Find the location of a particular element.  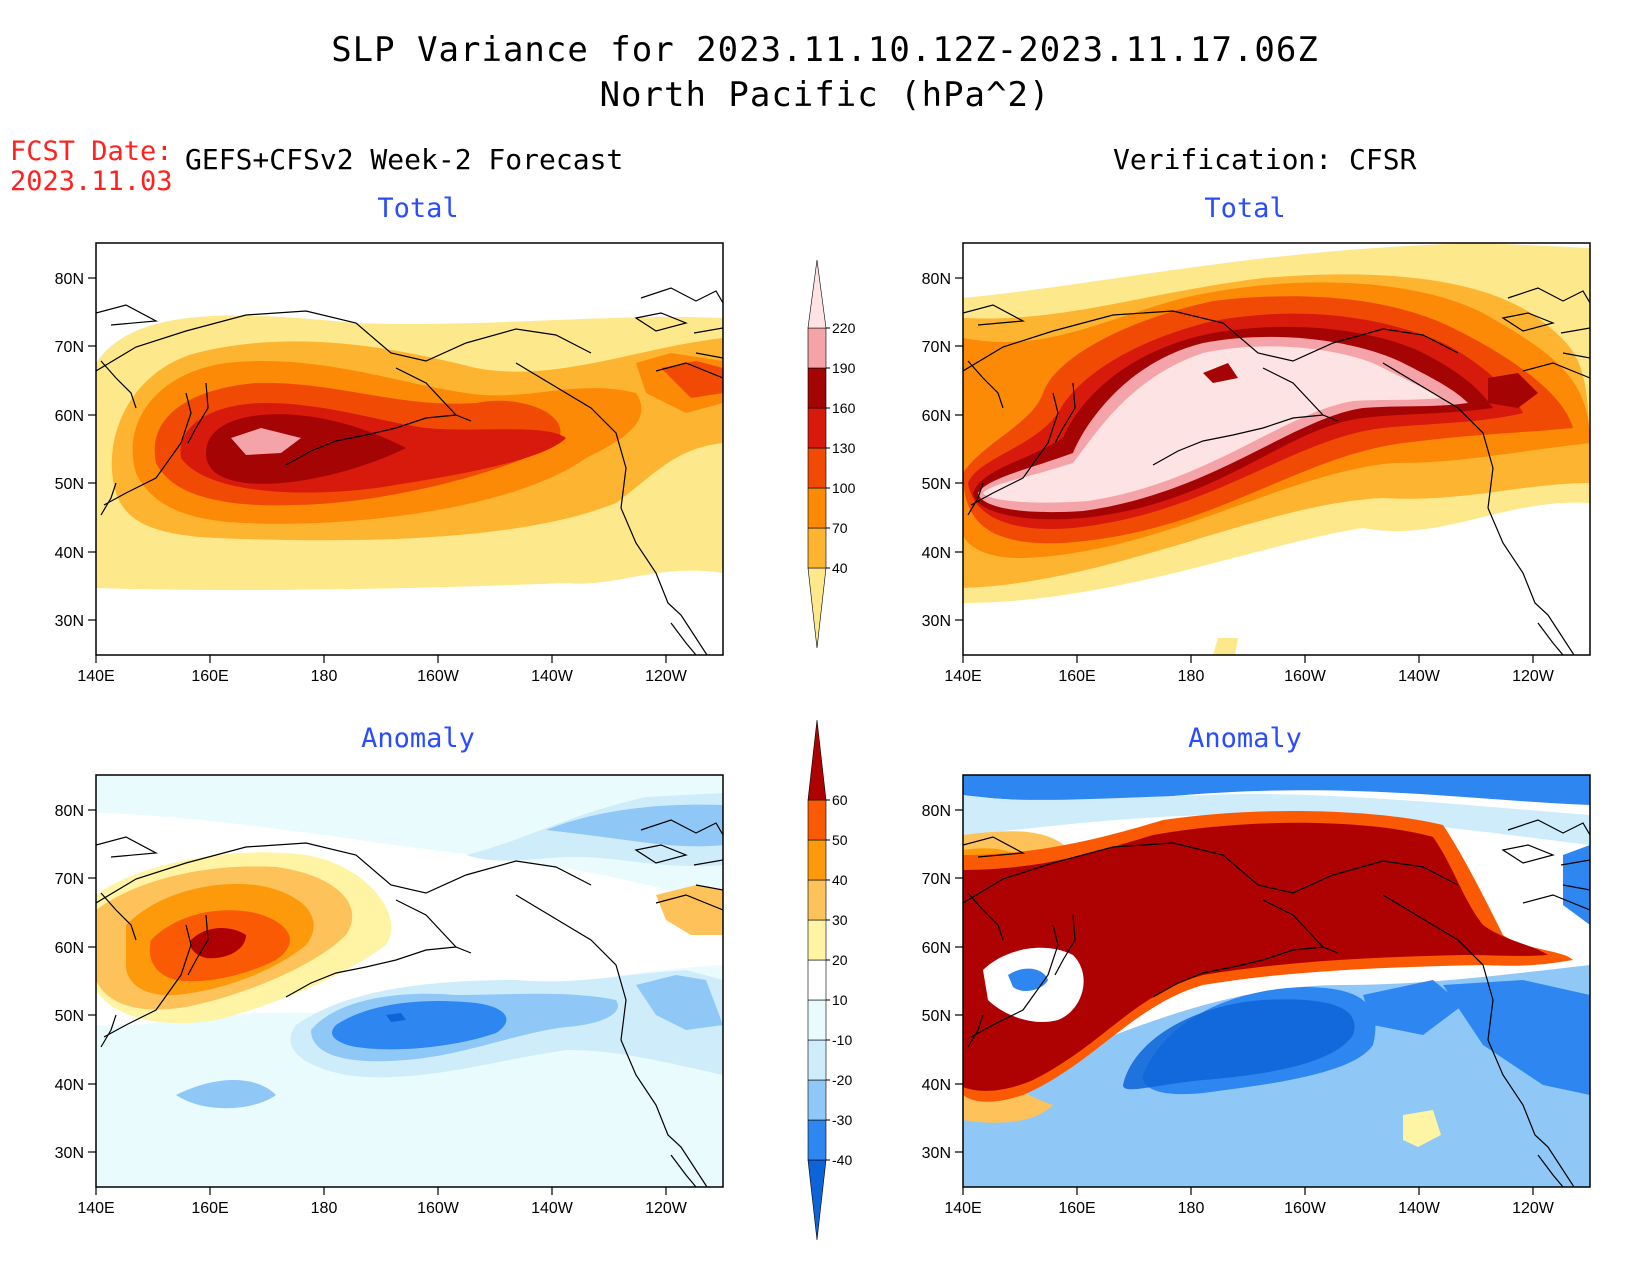

forecast-header: GEFS+CFSv2 Week-2 Forecast is located at coordinates (404, 159).